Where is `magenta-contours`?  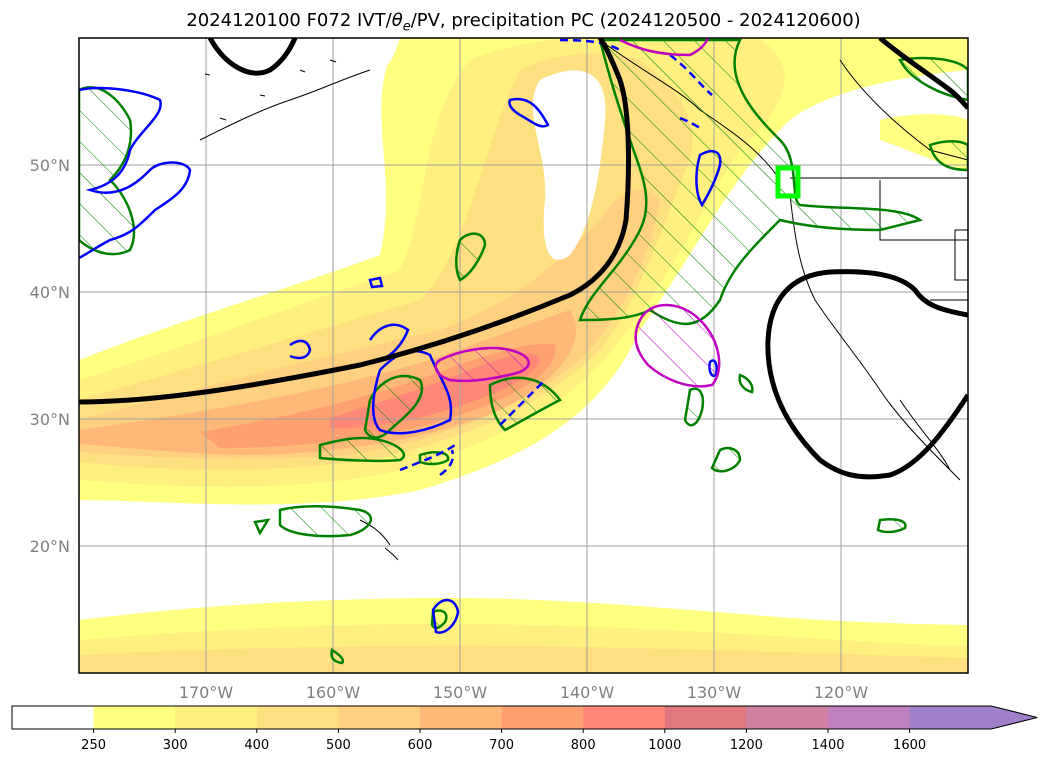
magenta-contours is located at coordinates (577, 213).